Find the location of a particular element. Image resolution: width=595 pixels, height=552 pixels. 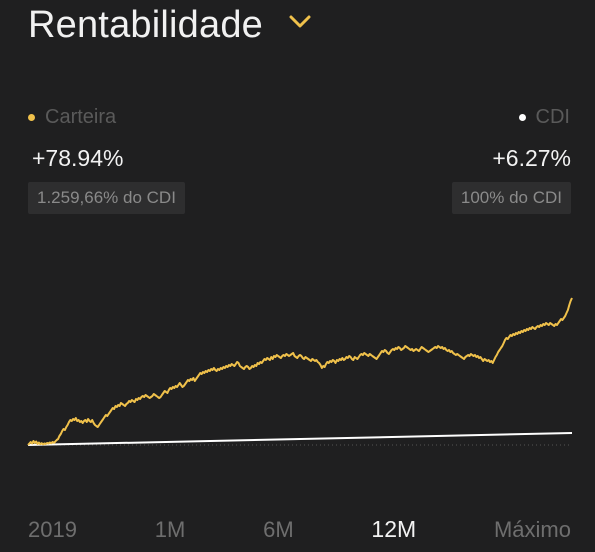

benchmark-return: +6.27% is located at coordinates (531, 158).